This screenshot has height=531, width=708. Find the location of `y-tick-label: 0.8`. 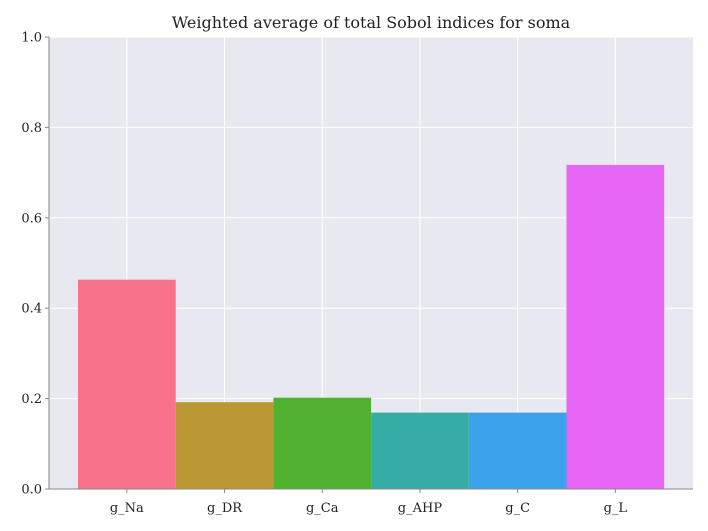

y-tick-label: 0.8 is located at coordinates (31, 128).